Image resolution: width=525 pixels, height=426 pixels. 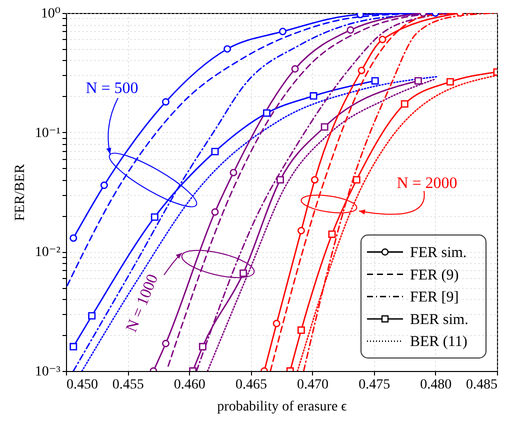 What do you see at coordinates (128, 385) in the screenshot?
I see `x-tick-label: 0.455` at bounding box center [128, 385].